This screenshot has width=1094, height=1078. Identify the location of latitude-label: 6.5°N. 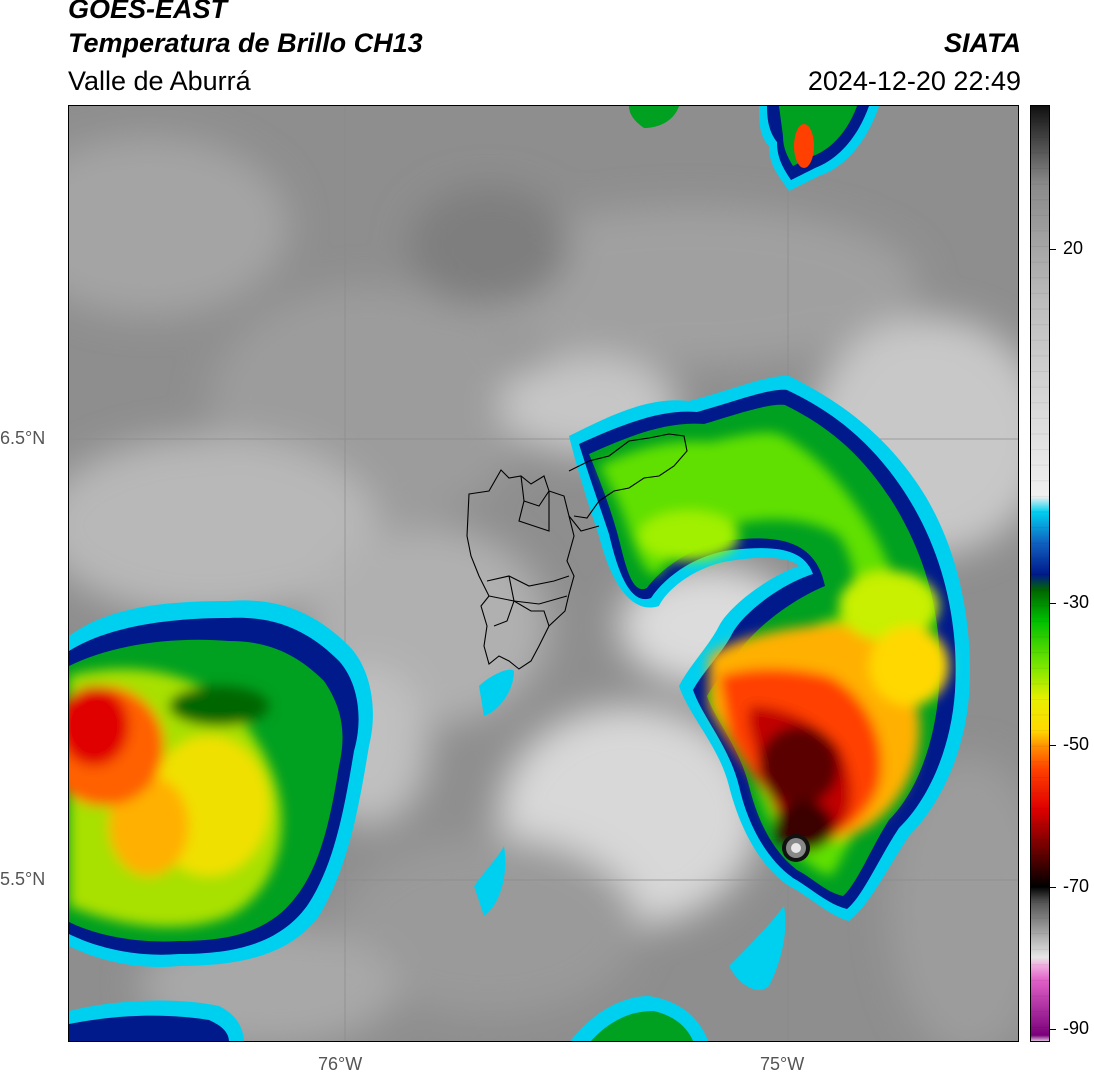
(23, 438).